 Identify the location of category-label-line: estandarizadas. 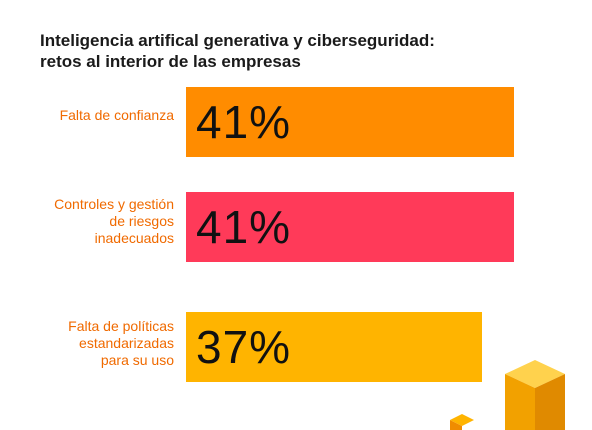
(126, 343).